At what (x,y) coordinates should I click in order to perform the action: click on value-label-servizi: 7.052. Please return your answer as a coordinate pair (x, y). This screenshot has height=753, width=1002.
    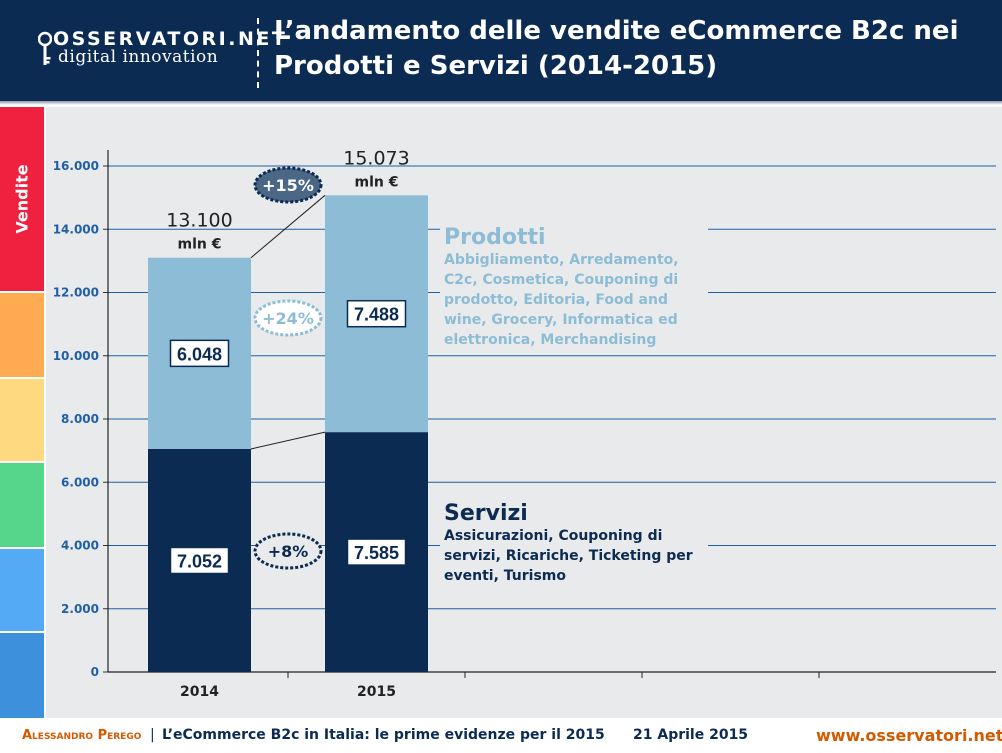
    Looking at the image, I should click on (199, 560).